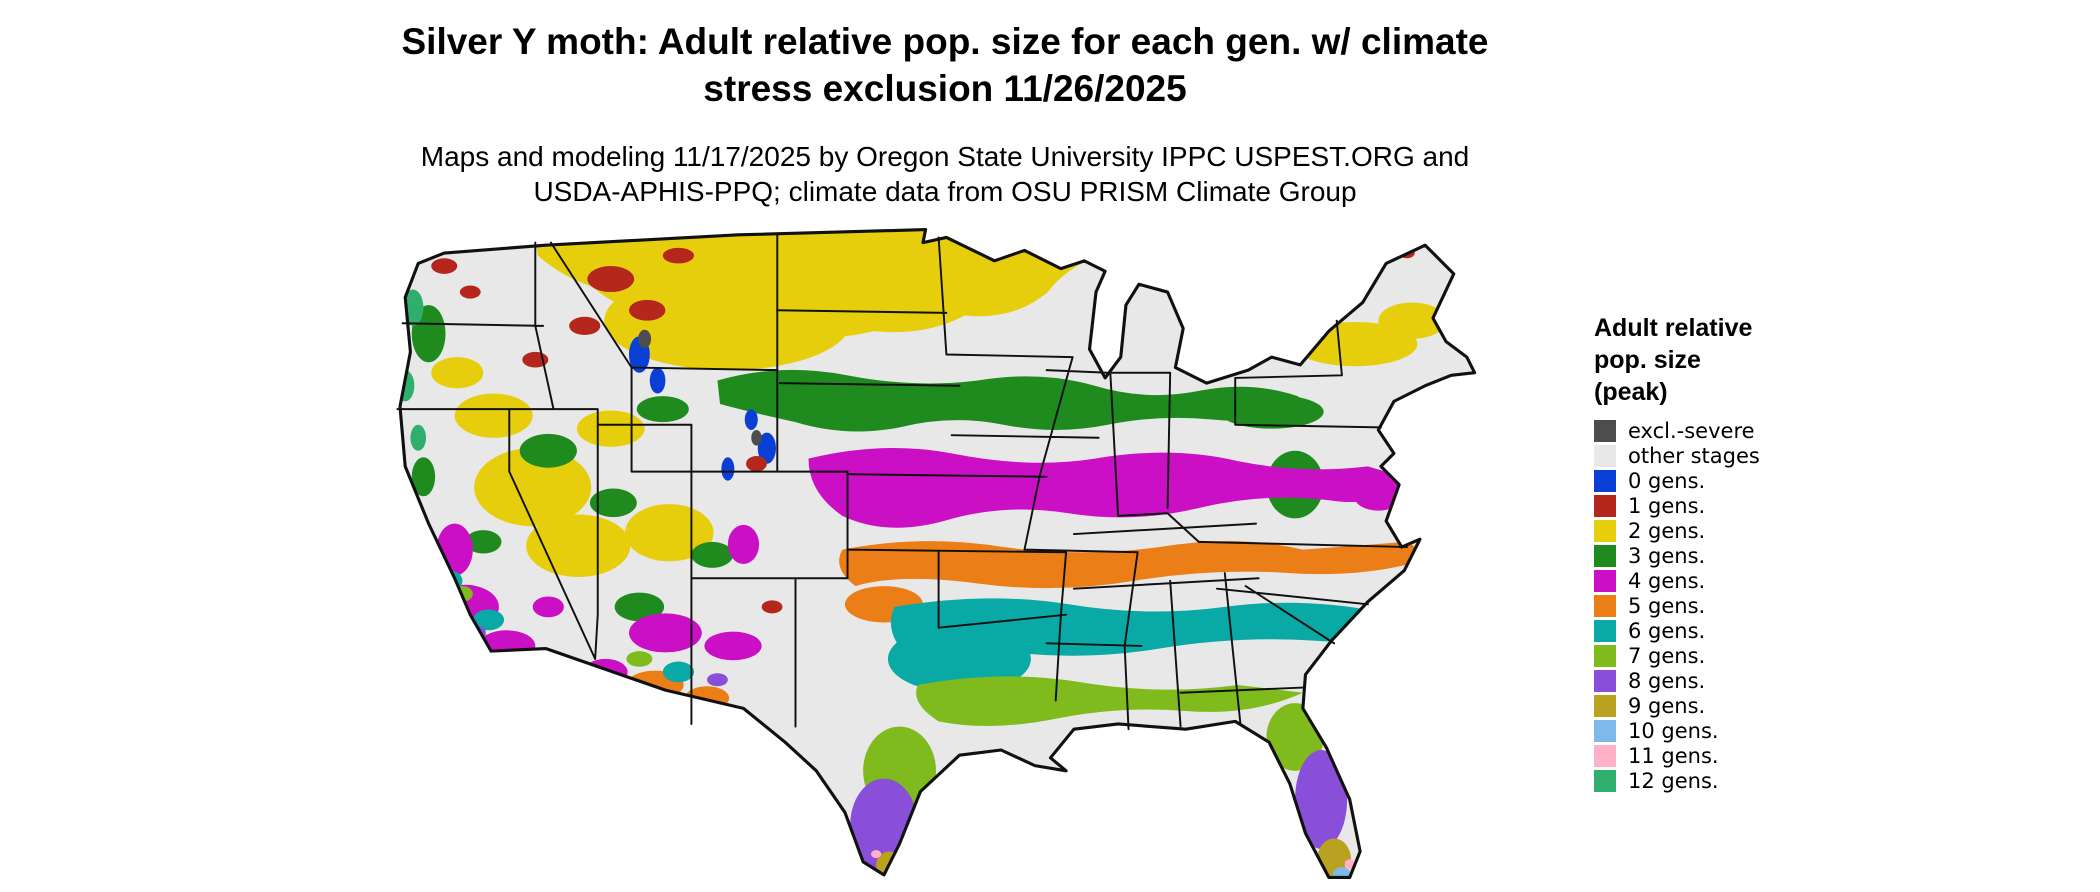 The width and height of the screenshot is (2100, 892). I want to click on legend-label-12-gens: 12 gens., so click(1673, 780).